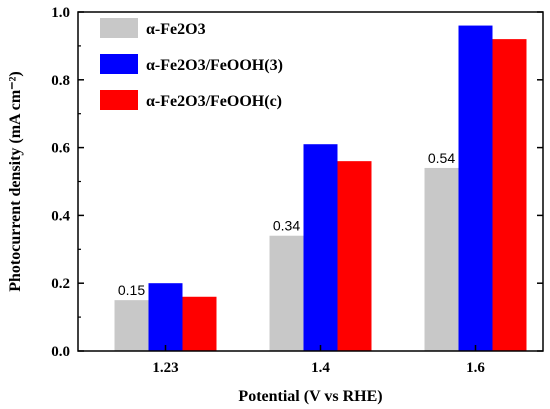 This screenshot has height=409, width=550. I want to click on y-tick-label: 1.0, so click(60, 13).